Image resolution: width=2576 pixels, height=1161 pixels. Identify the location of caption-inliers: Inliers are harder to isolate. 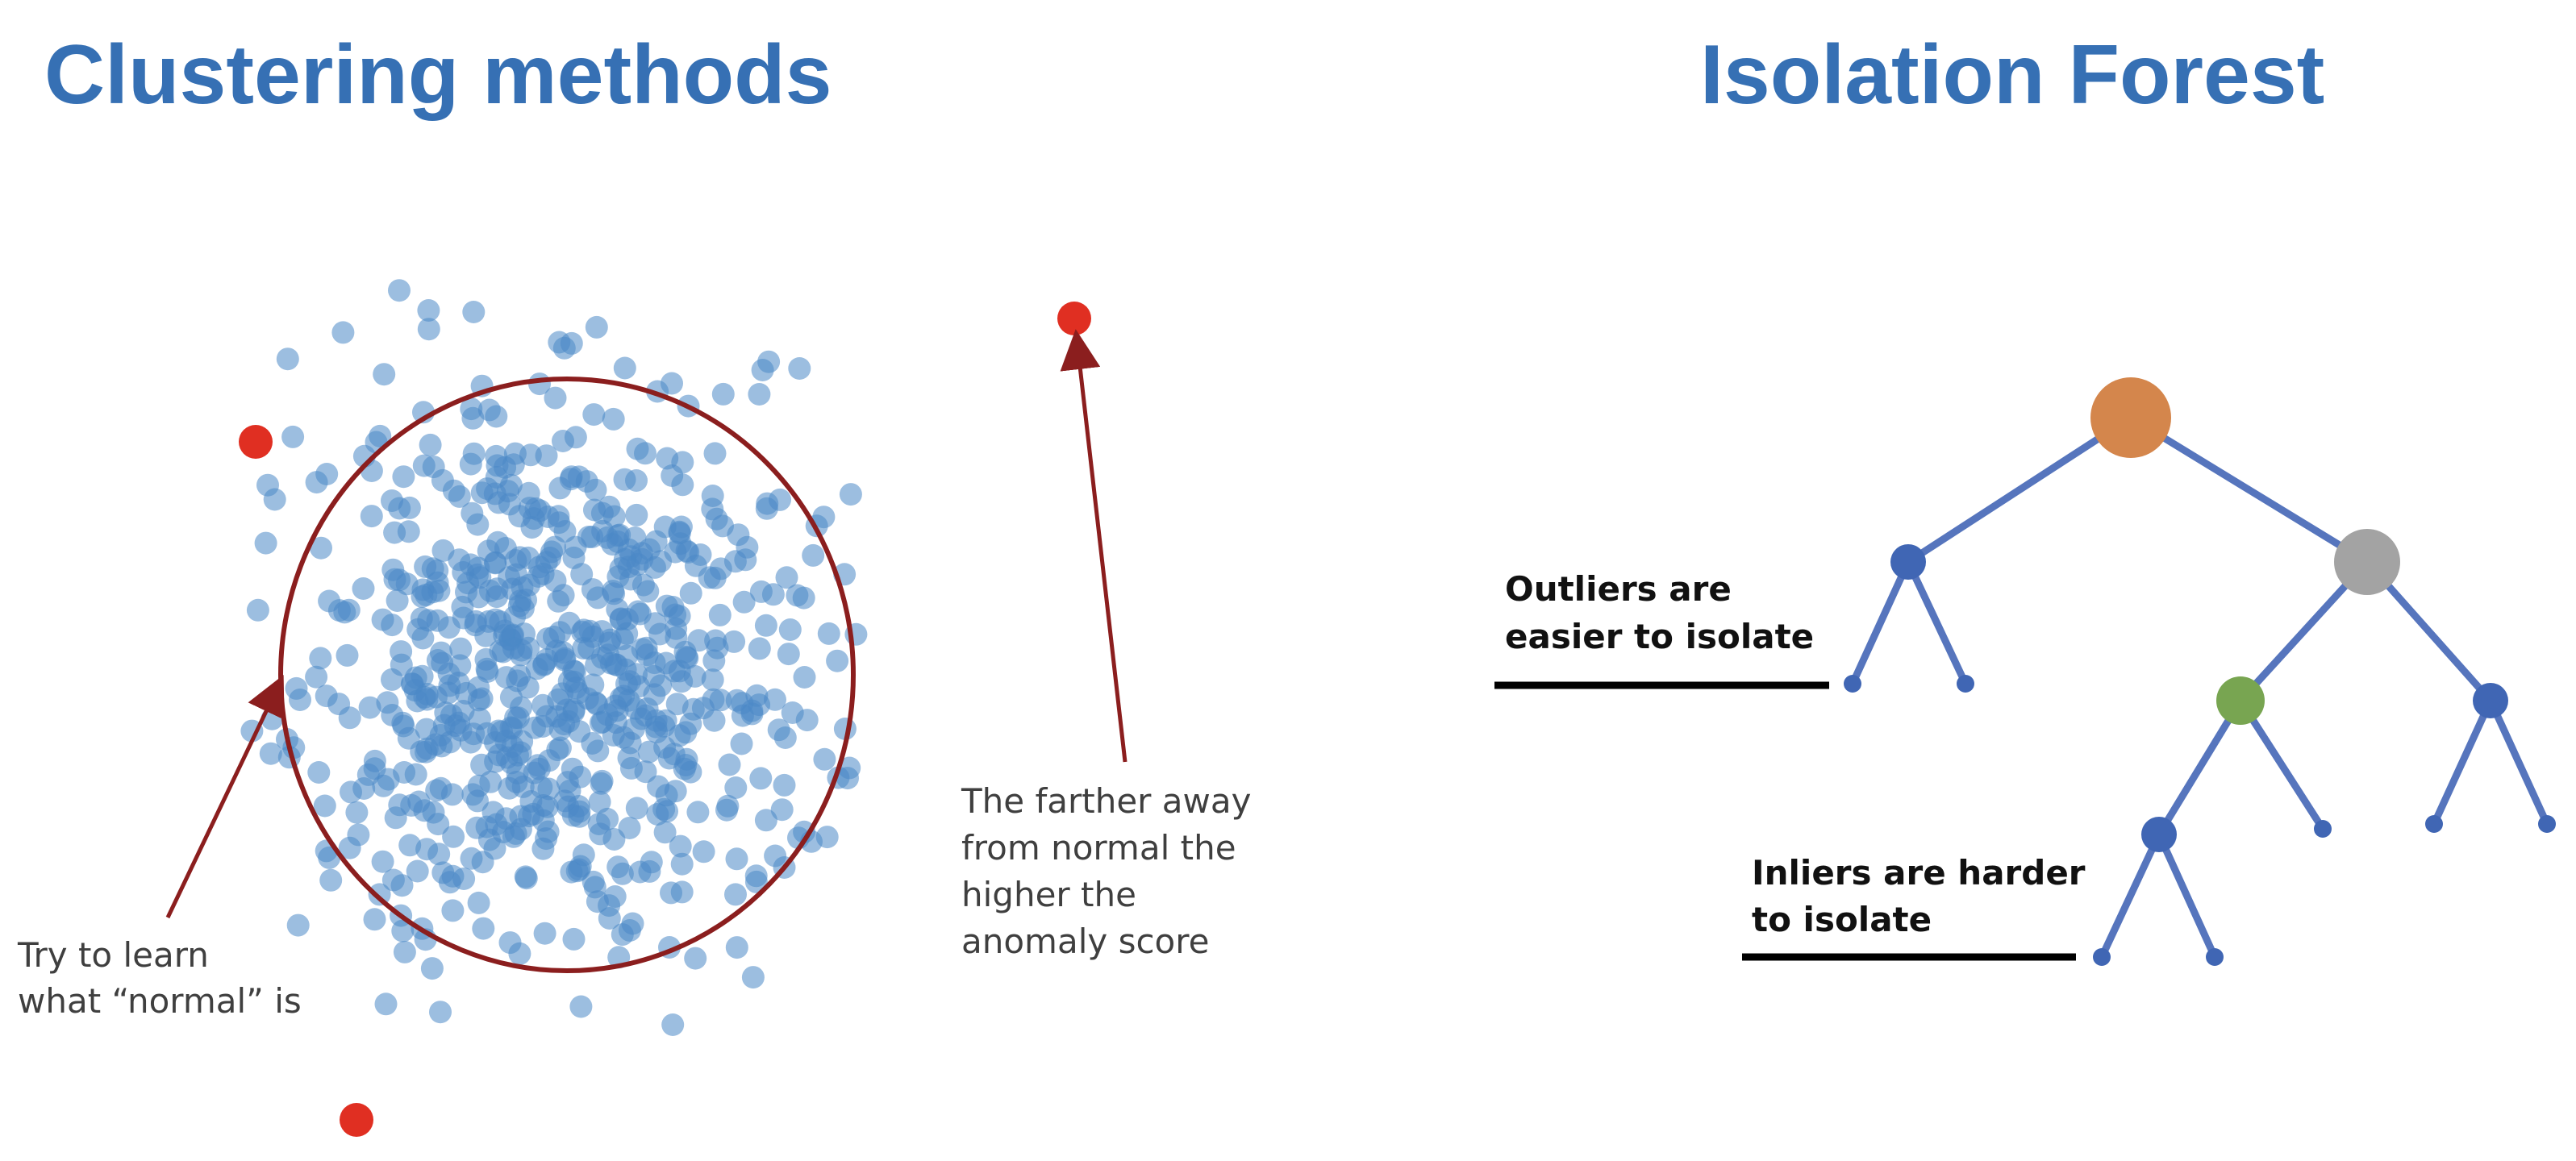
(1924, 896).